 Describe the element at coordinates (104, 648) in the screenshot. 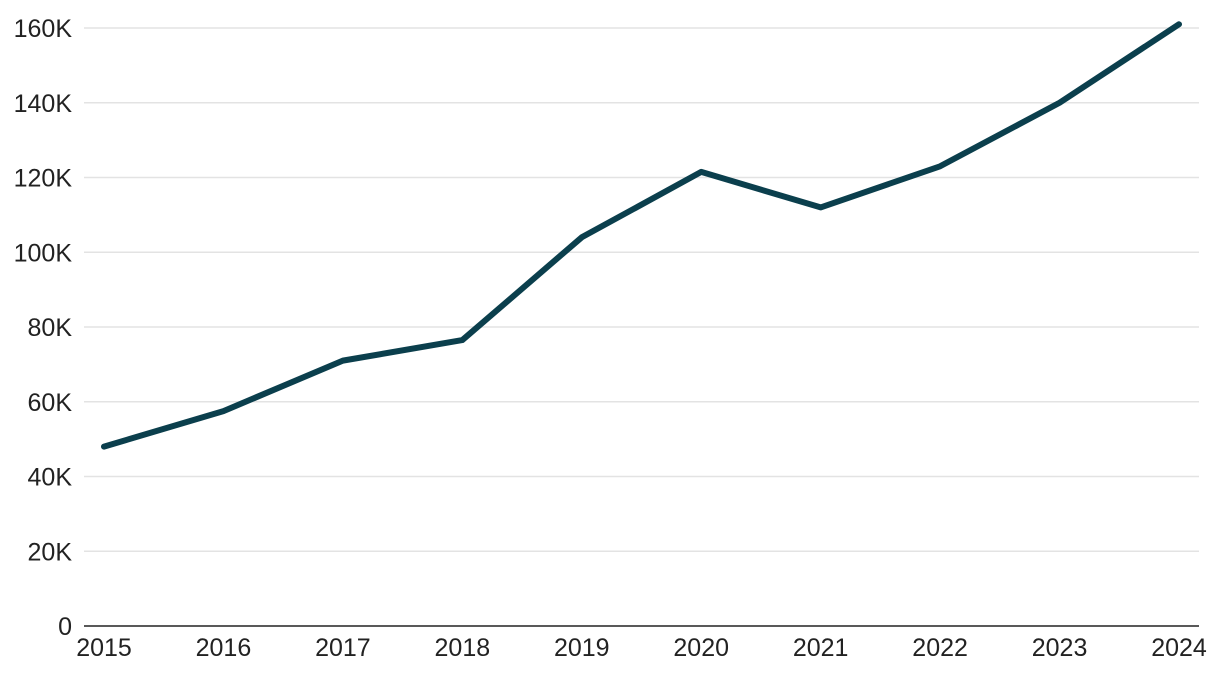

I see `x-tick-label: 2015` at that location.